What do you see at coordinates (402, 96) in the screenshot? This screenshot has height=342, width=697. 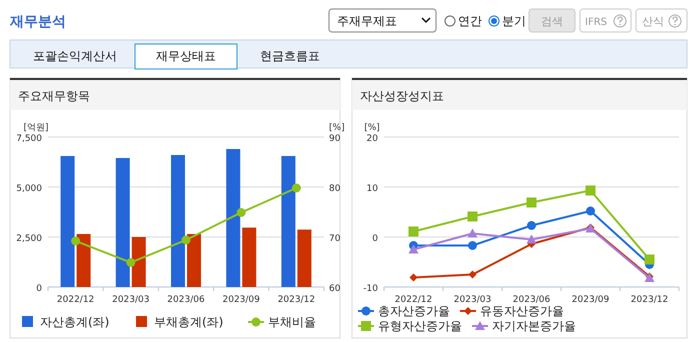 I see `chart-title: 자산성장성지표` at bounding box center [402, 96].